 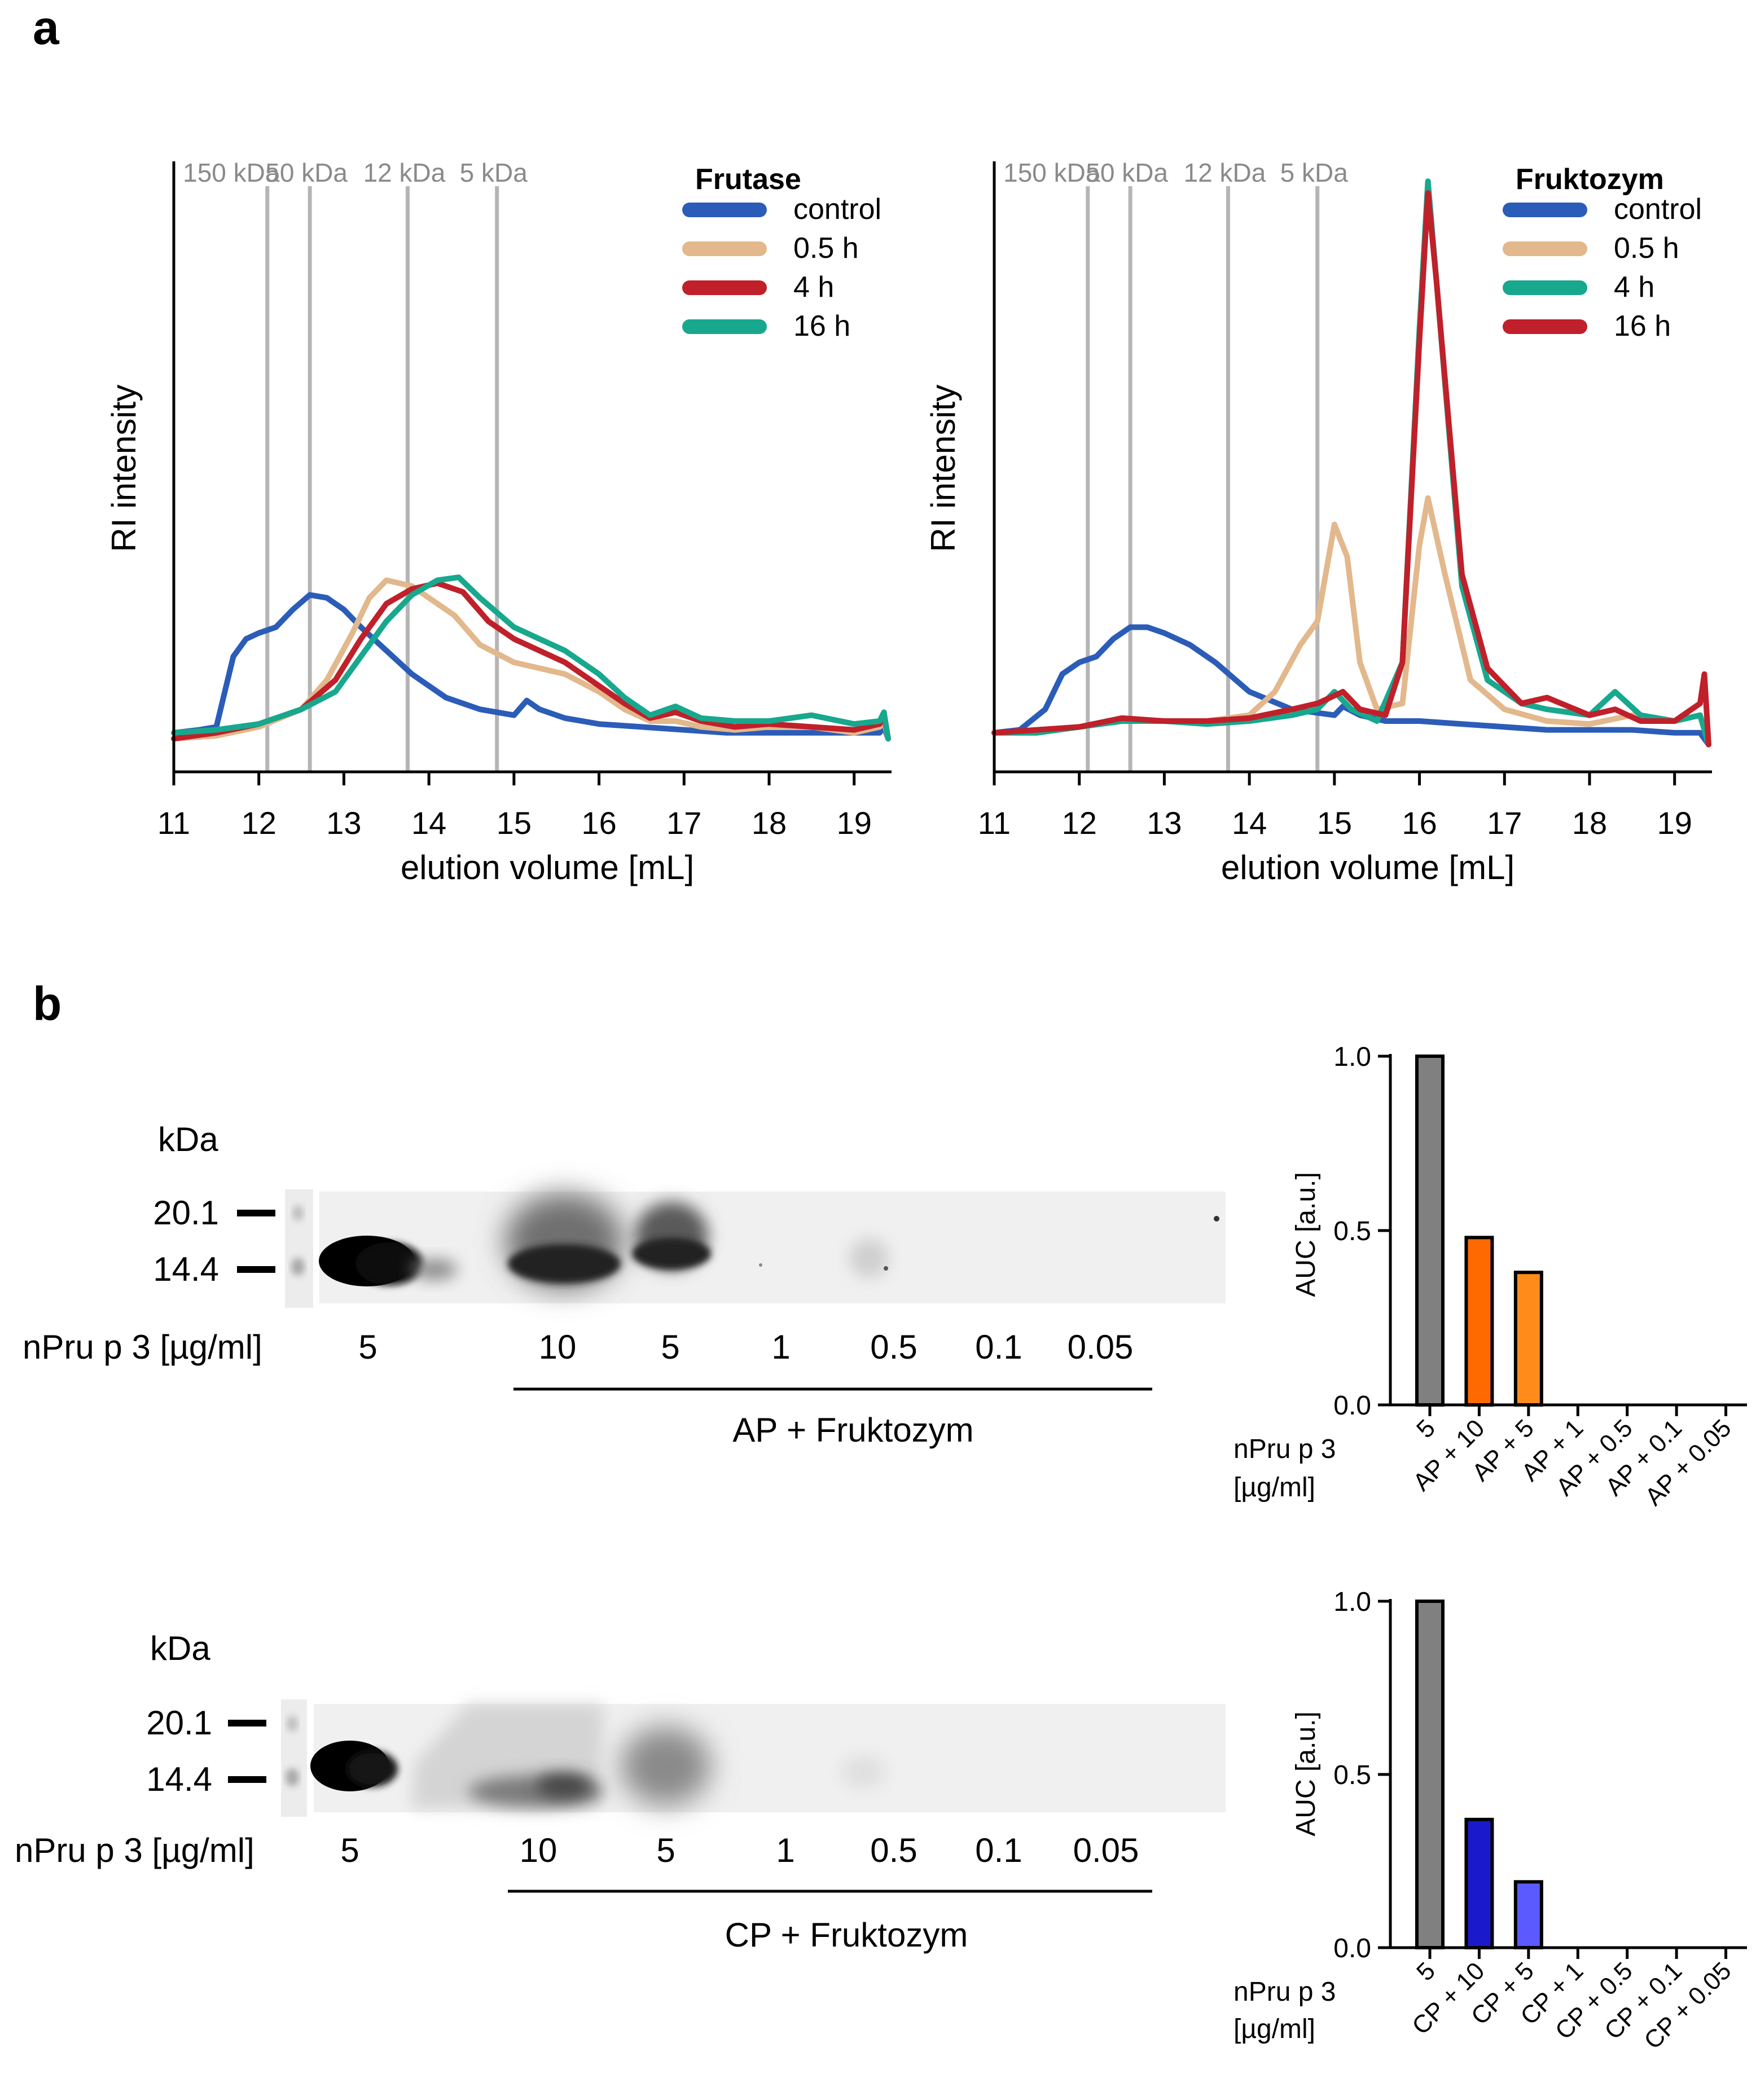 What do you see at coordinates (781, 253) in the screenshot?
I see `legend: Frutase control 0.5 h 4 h 16 h` at bounding box center [781, 253].